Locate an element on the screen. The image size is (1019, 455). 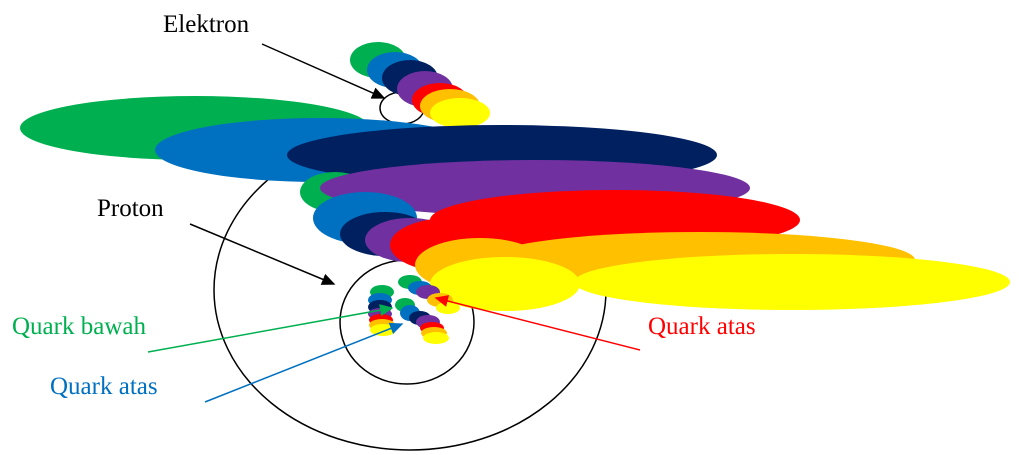
electron-label: Elektron is located at coordinates (206, 24).